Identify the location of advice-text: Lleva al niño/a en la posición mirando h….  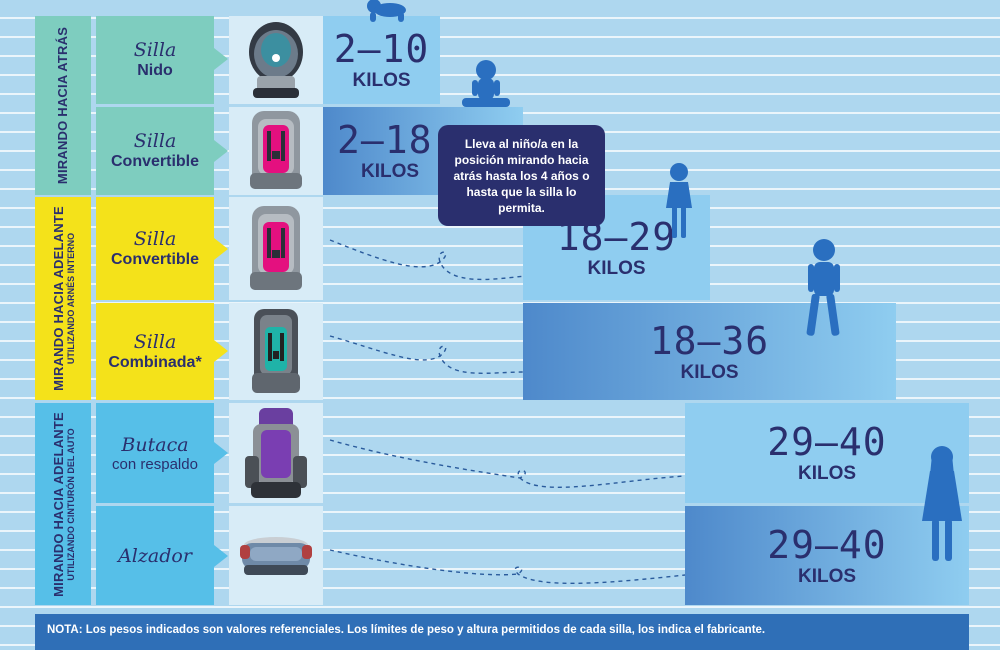
(521, 175).